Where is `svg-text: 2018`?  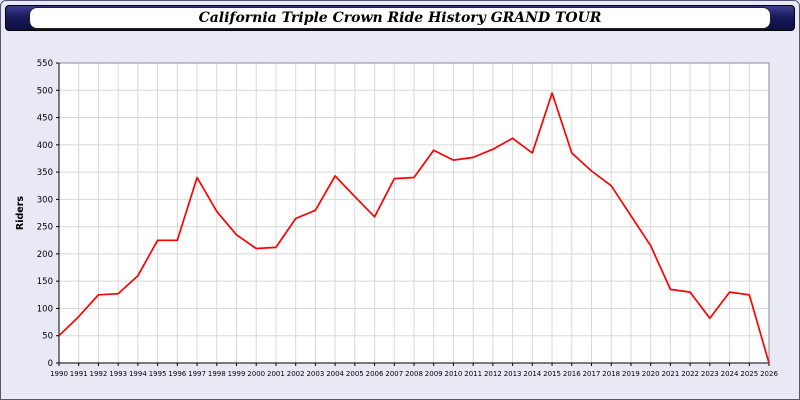 svg-text: 2018 is located at coordinates (611, 374).